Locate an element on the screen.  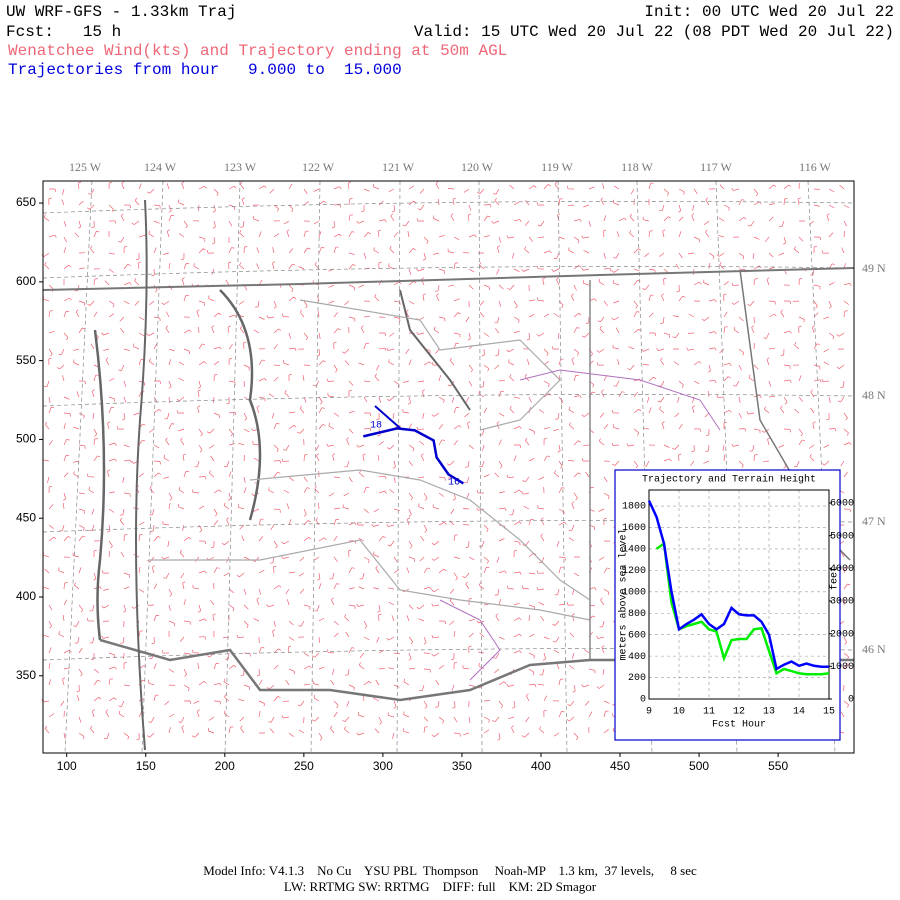
longitude-label: 118 W is located at coordinates (637, 167).